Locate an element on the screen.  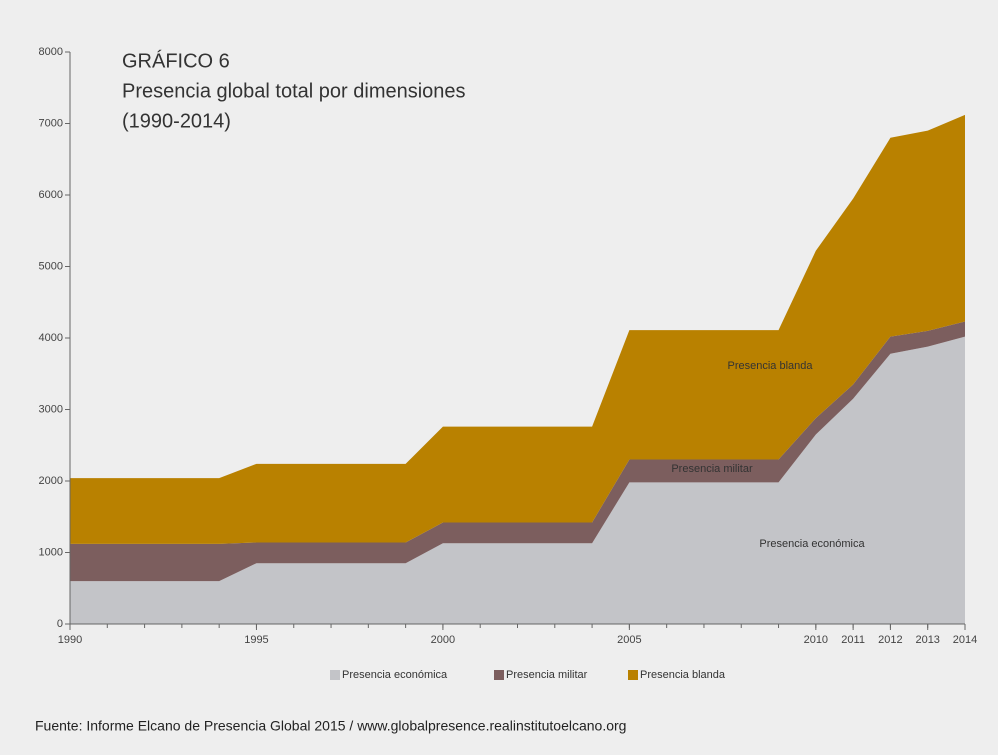
y-tick-label: 5000 is located at coordinates (51, 266).